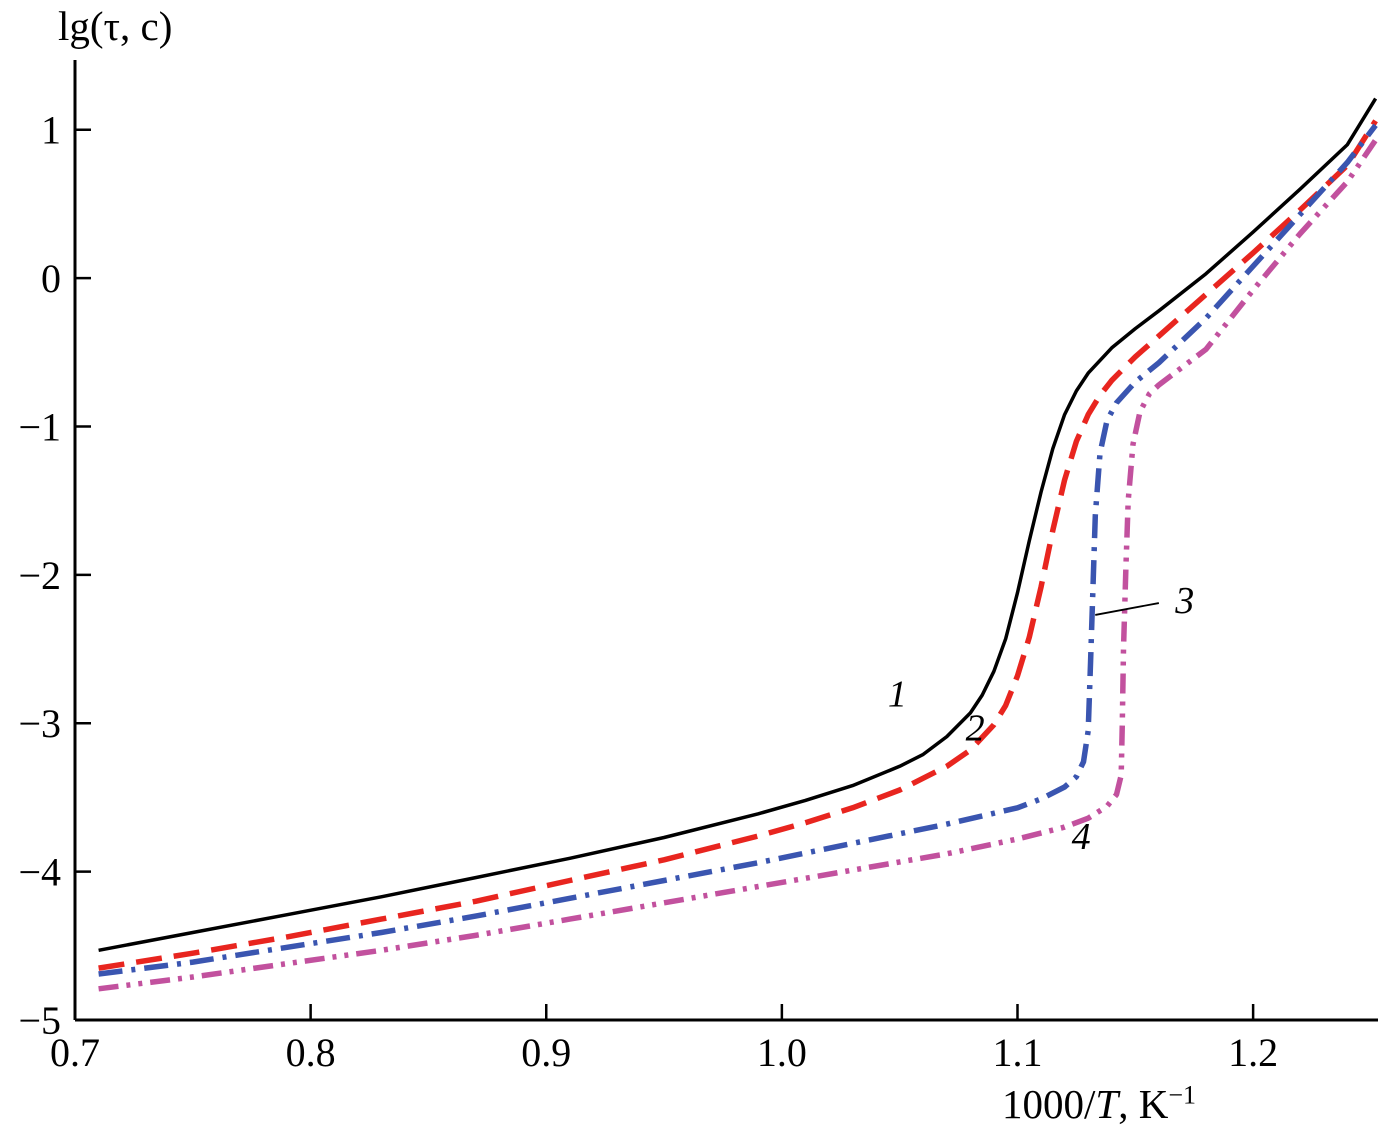  I want to click on y-tick-label: −5, so click(39, 1020).